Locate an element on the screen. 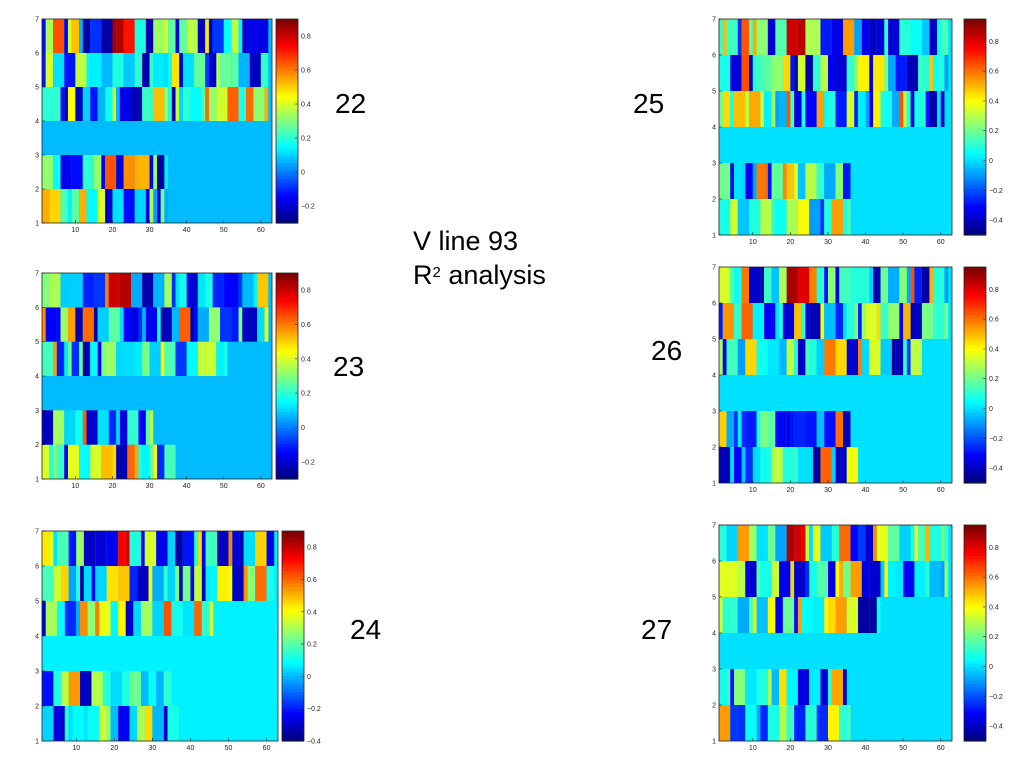  y-tick-label: 2 is located at coordinates (37, 445).